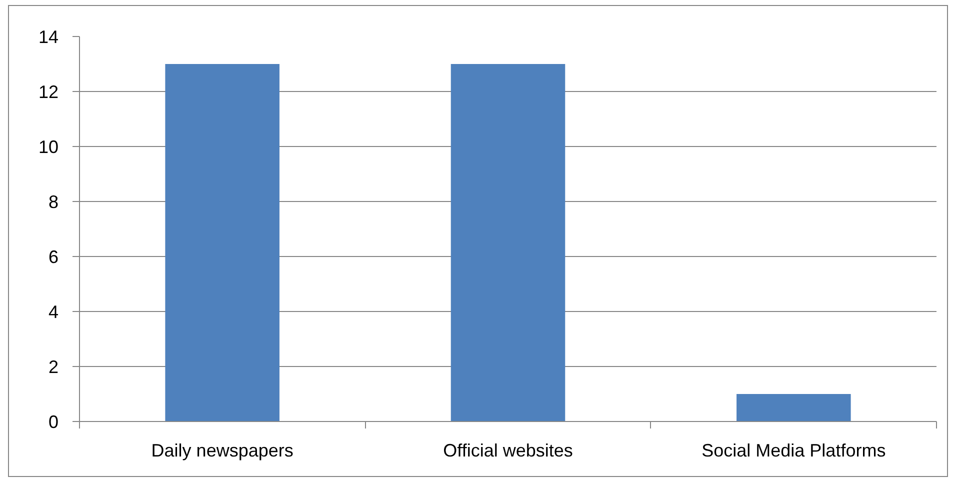 Image resolution: width=958 pixels, height=484 pixels. Describe the element at coordinates (48, 147) in the screenshot. I see `y-tick-label: 10` at that location.